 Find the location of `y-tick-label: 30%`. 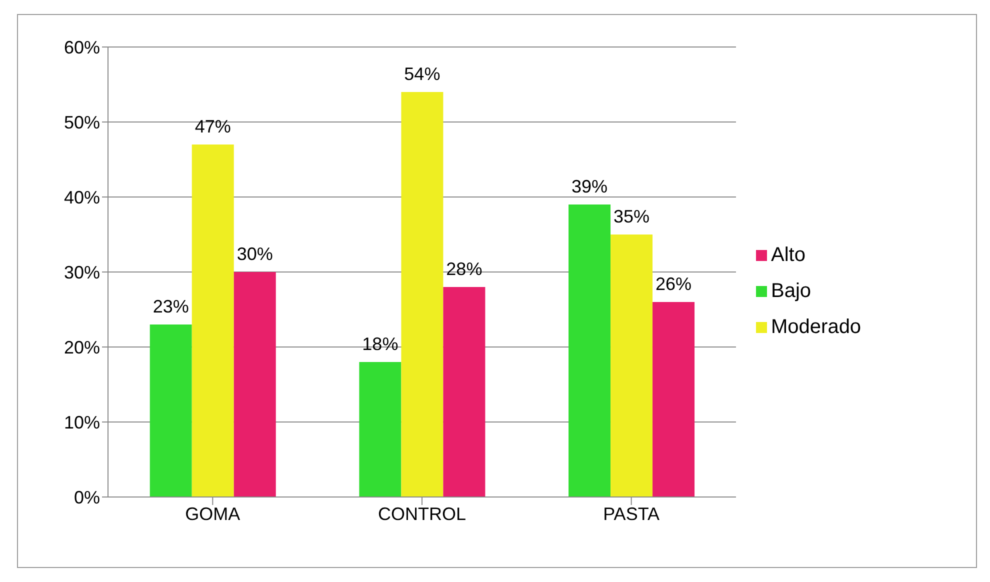

y-tick-label: 30% is located at coordinates (82, 272).